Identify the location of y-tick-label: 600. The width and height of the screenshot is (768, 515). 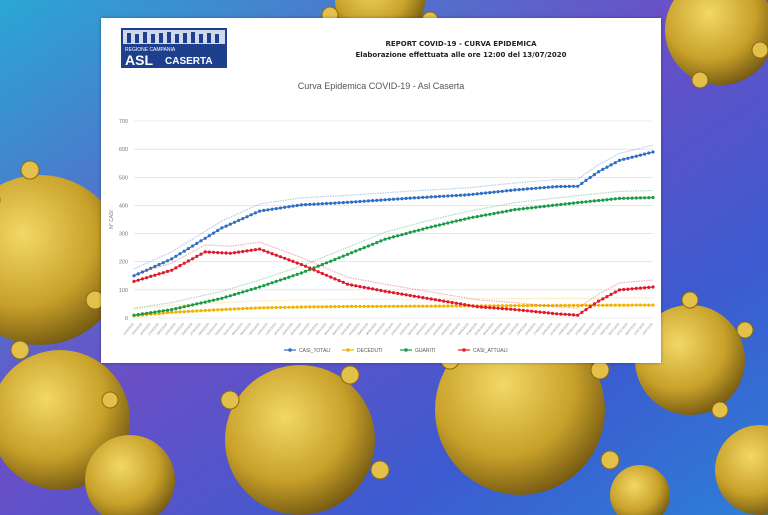
(123, 150).